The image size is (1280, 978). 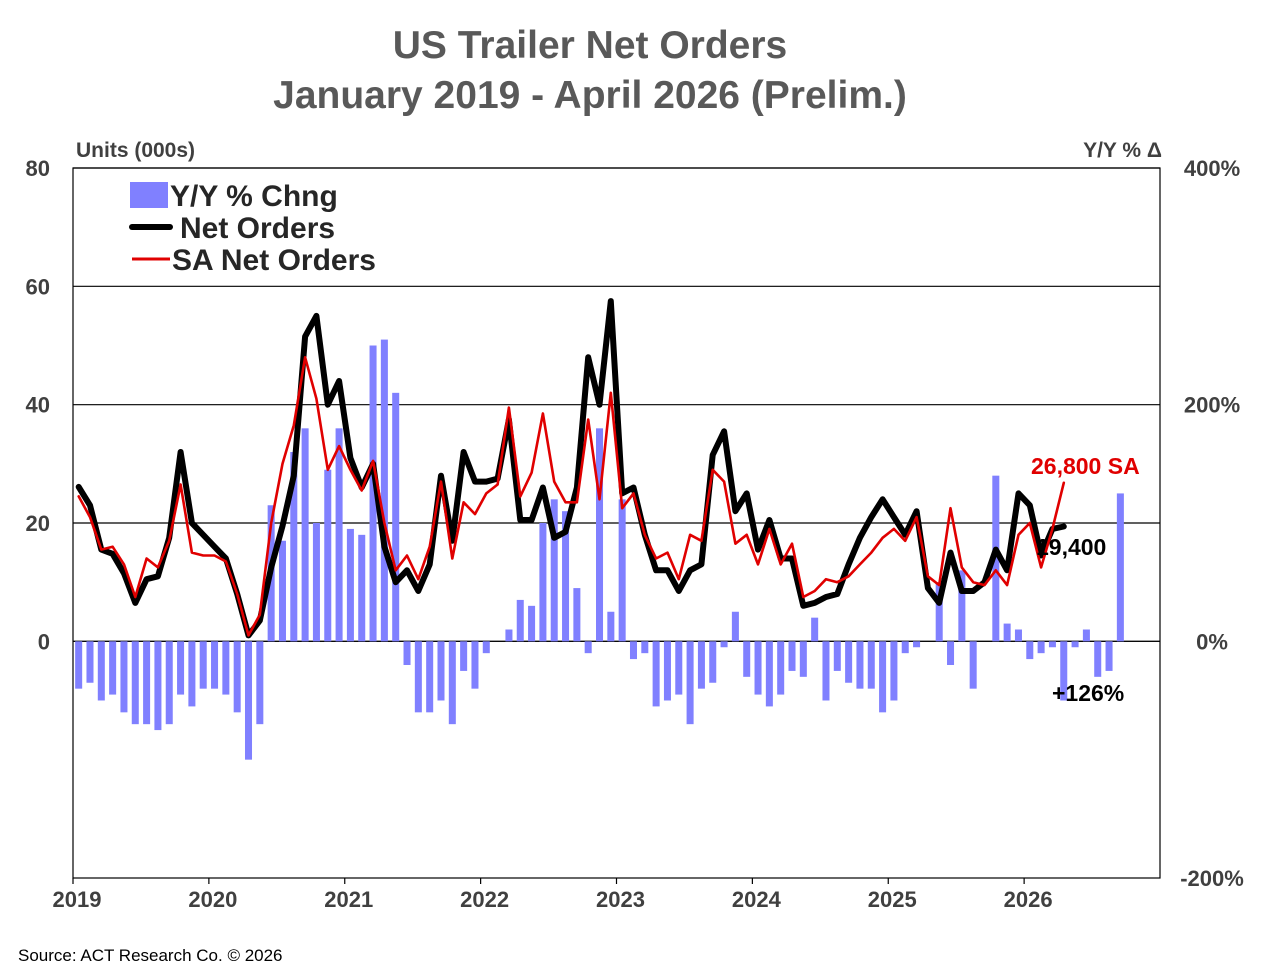 I want to click on right-tick-label: 200%, so click(x=1212, y=405).